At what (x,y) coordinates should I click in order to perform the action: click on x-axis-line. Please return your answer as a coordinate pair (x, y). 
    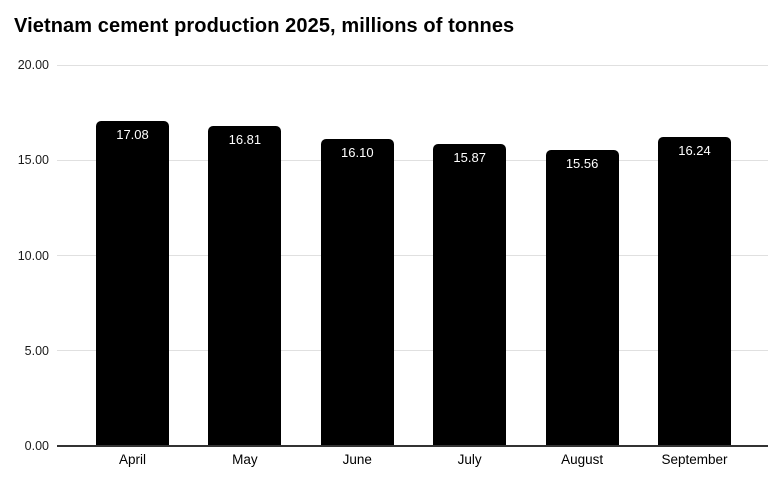
    Looking at the image, I should click on (412, 446).